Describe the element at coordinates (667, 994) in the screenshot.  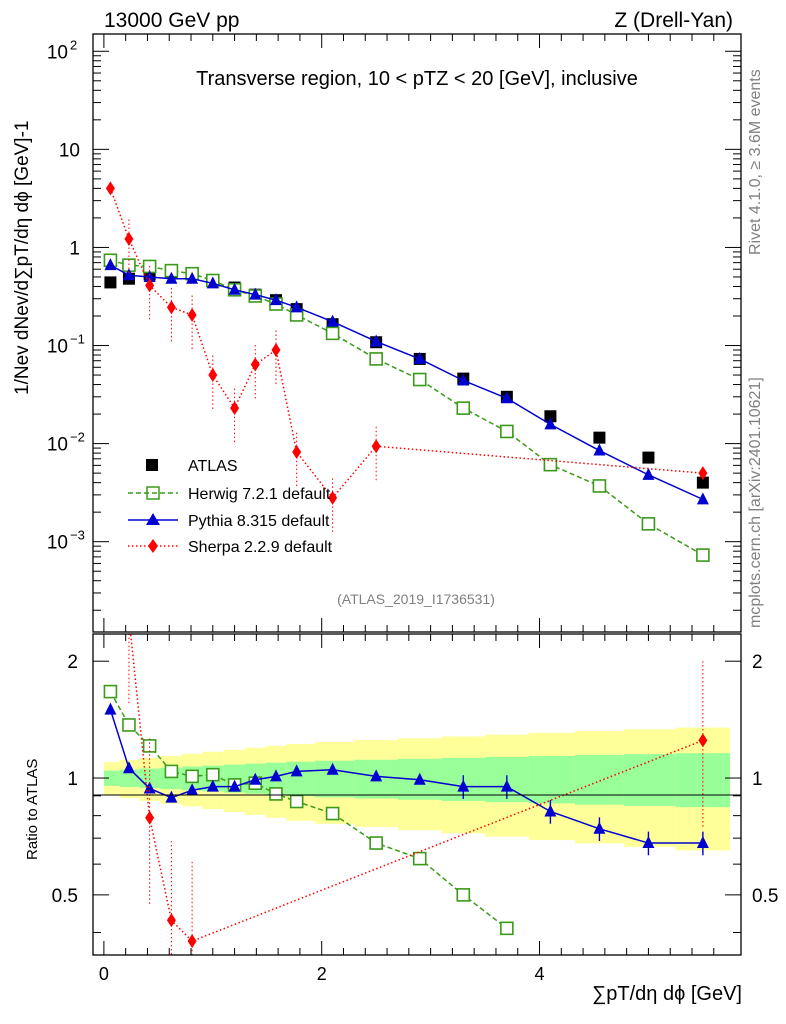
I see `xlabel: ∑pT/dη dϕ [GeV]` at that location.